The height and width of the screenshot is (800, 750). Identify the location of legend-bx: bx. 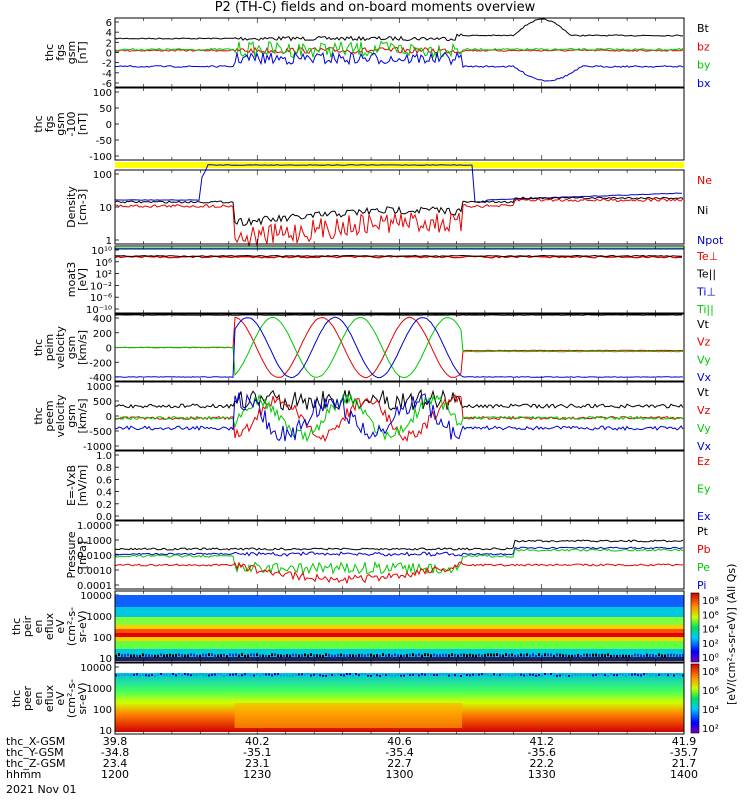
(704, 83).